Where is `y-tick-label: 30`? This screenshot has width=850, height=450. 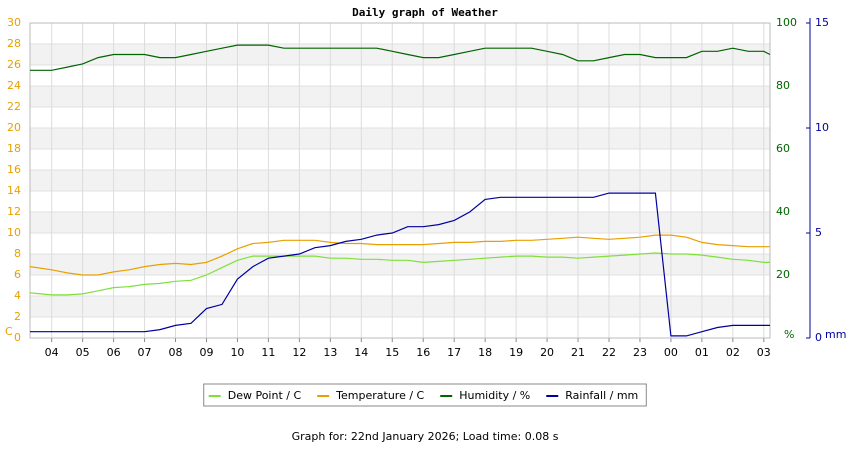
y-tick-label: 30 is located at coordinates (14, 22).